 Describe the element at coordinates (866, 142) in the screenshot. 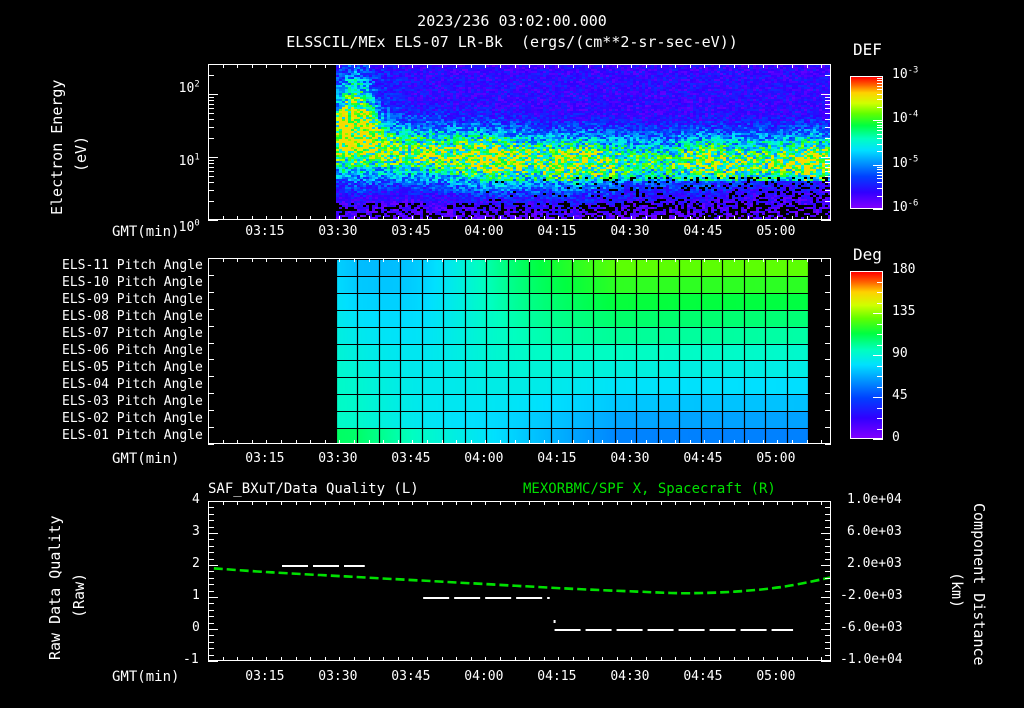

I see `def-colorbar` at that location.